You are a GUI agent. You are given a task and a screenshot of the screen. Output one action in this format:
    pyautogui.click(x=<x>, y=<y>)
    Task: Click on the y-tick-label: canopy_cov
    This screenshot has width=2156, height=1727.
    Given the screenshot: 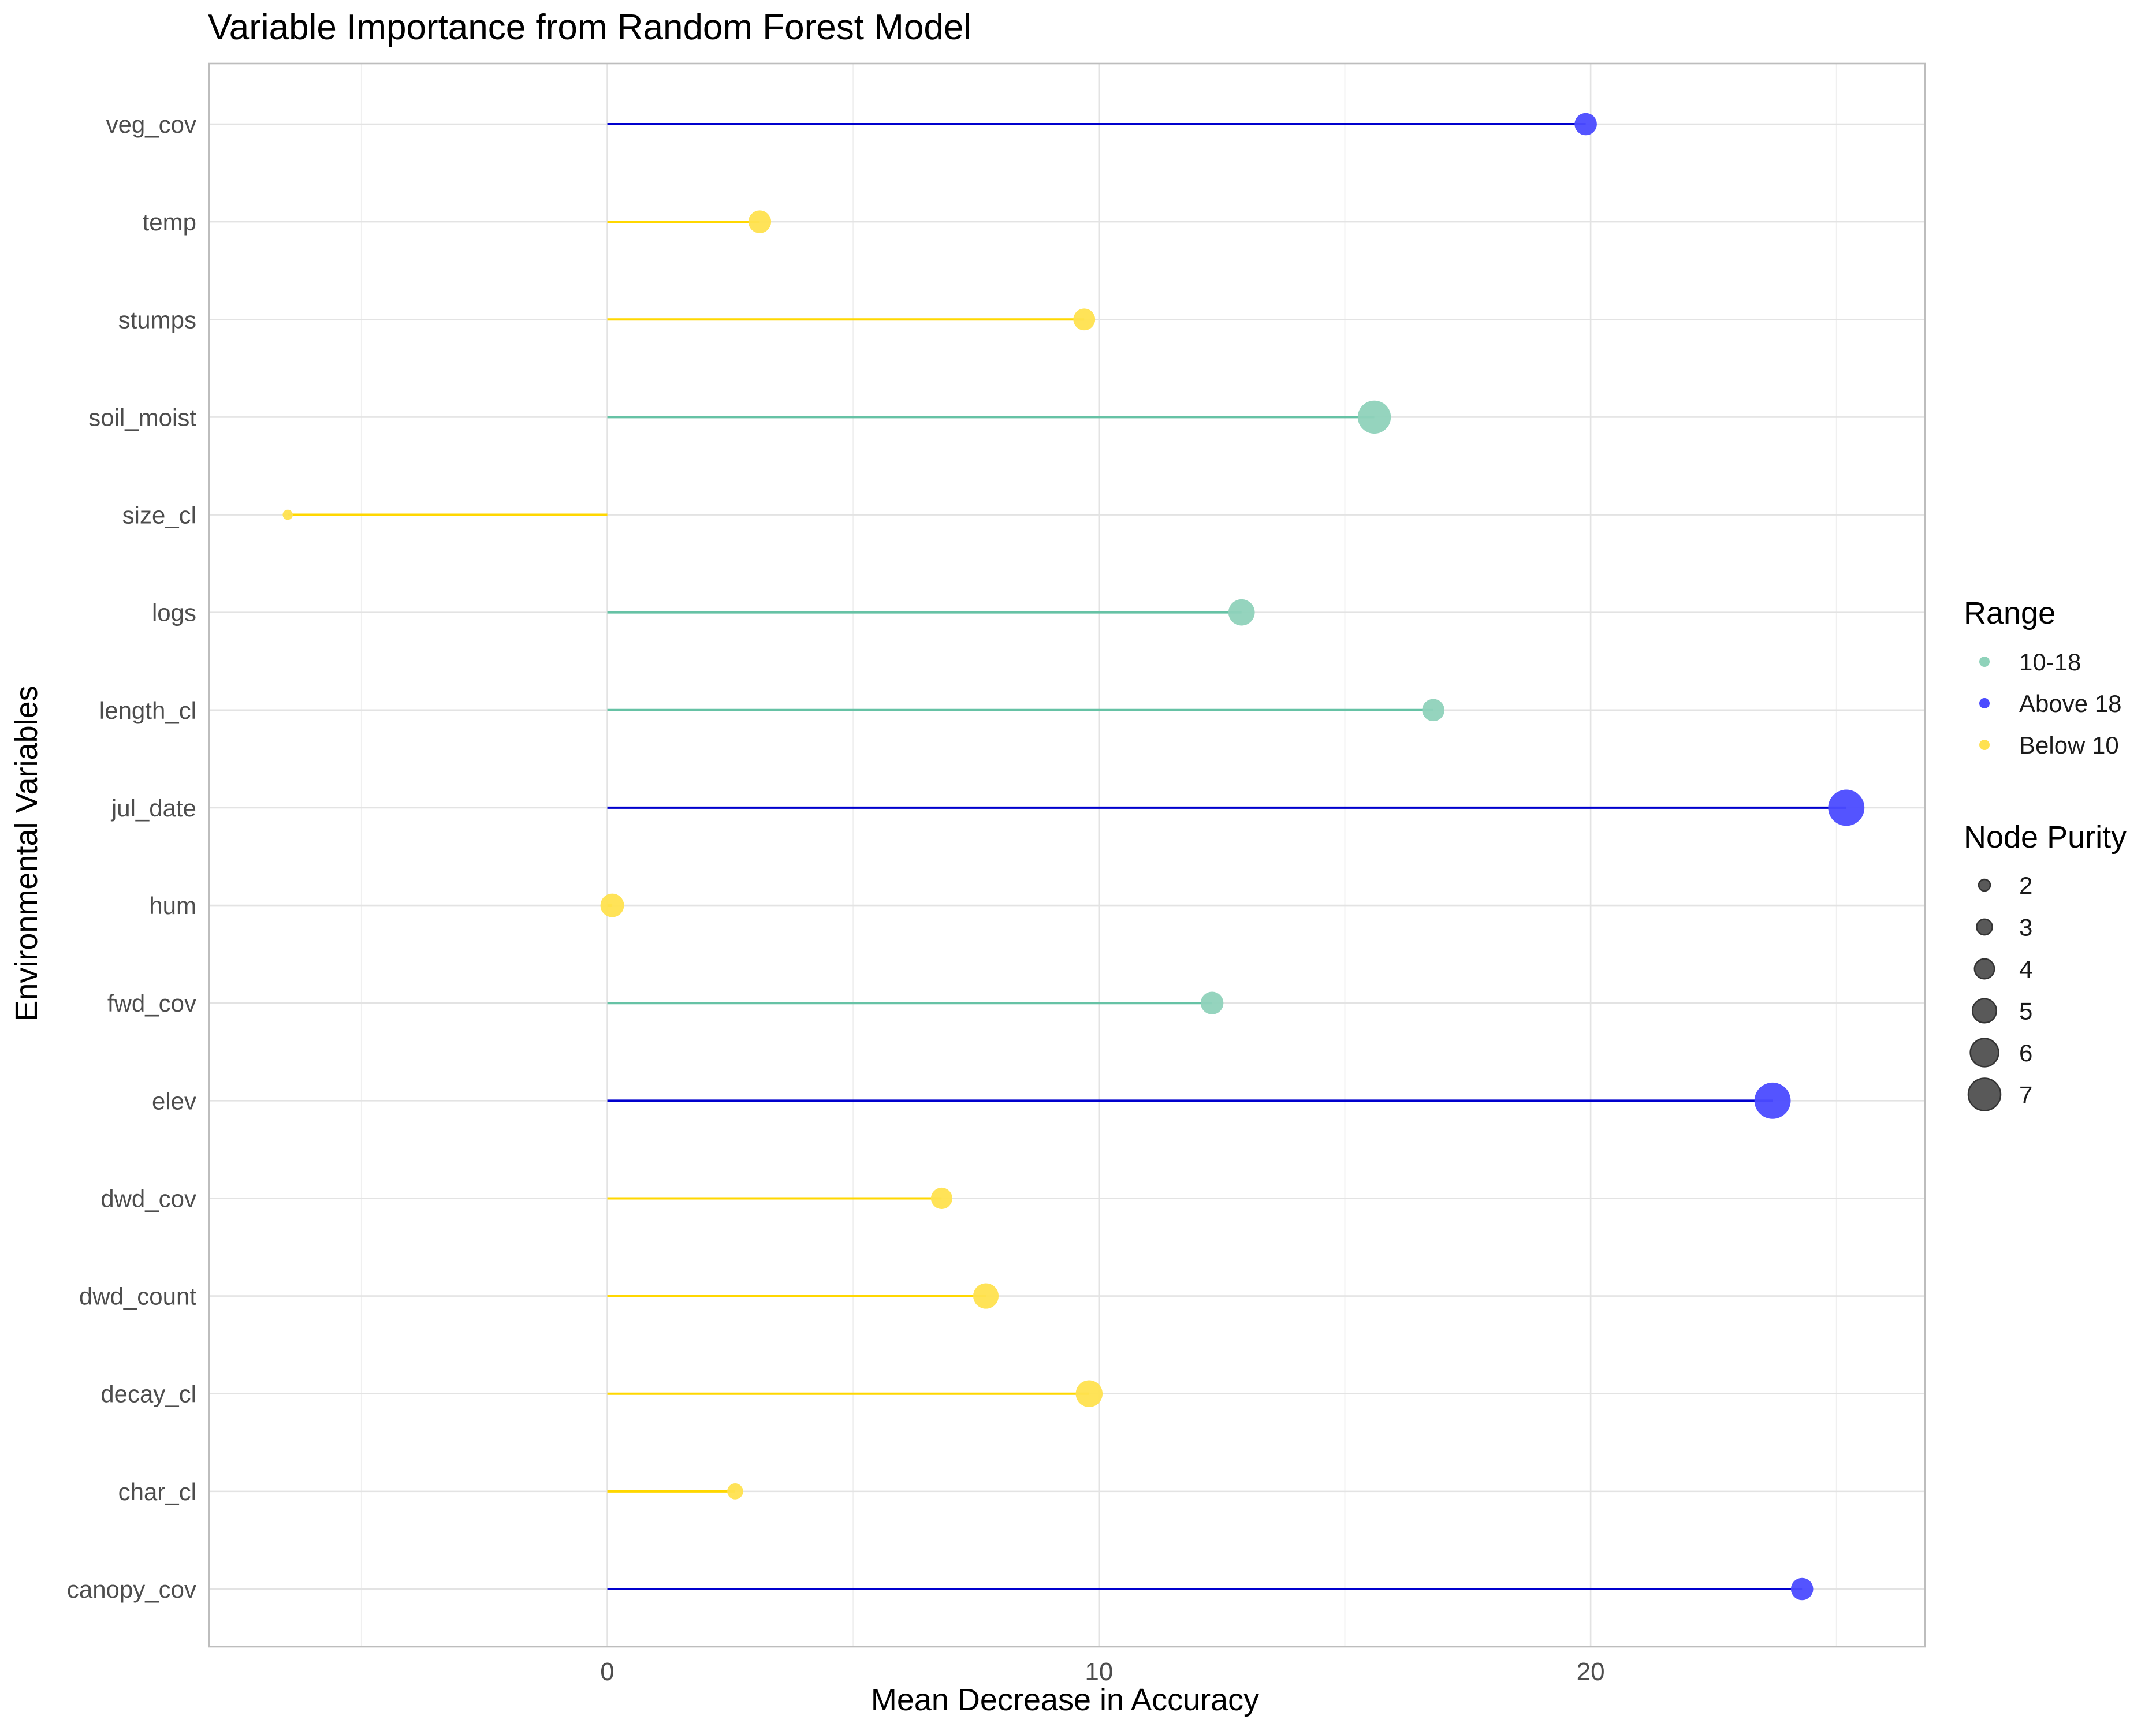 What is the action you would take?
    pyautogui.click(x=131, y=1590)
    